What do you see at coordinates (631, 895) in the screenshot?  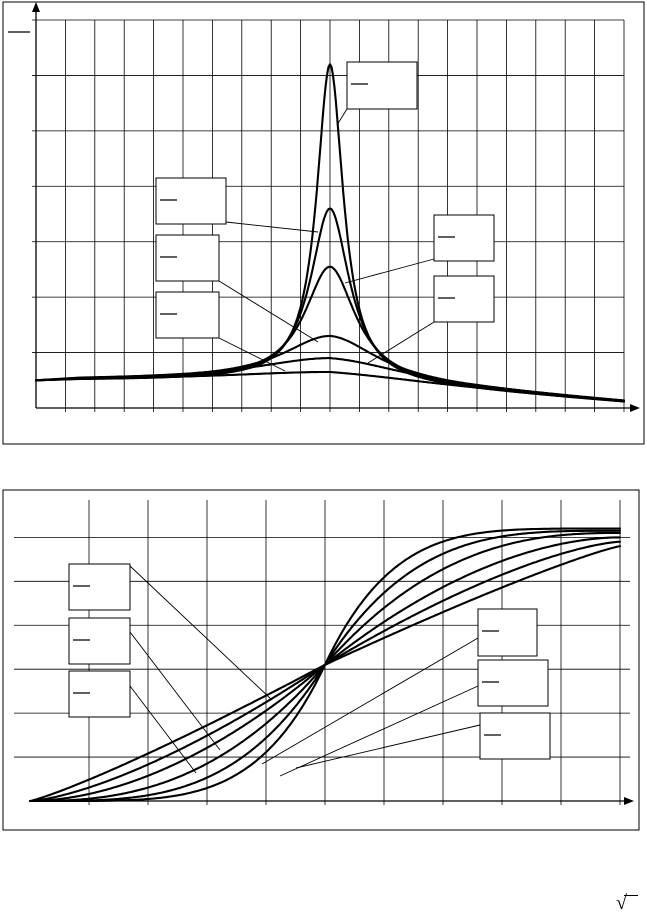 I see `radical-bar` at bounding box center [631, 895].